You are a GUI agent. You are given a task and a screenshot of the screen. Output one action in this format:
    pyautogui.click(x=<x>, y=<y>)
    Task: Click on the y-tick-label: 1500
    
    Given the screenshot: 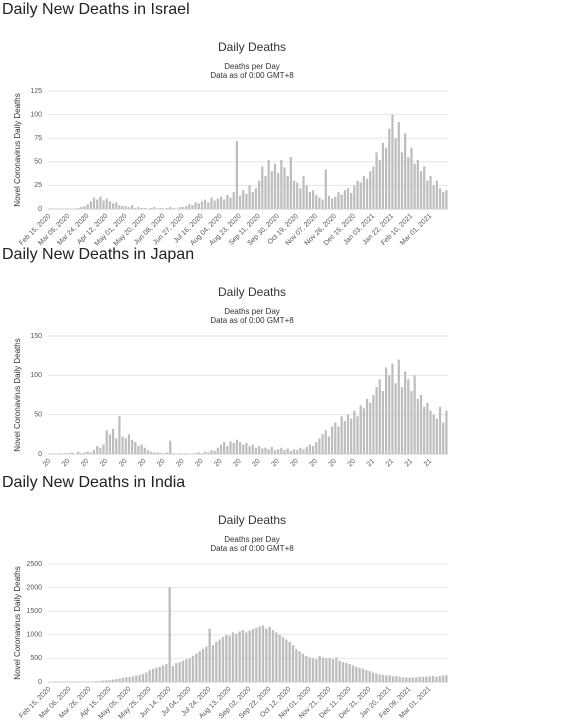 What is the action you would take?
    pyautogui.click(x=34, y=611)
    